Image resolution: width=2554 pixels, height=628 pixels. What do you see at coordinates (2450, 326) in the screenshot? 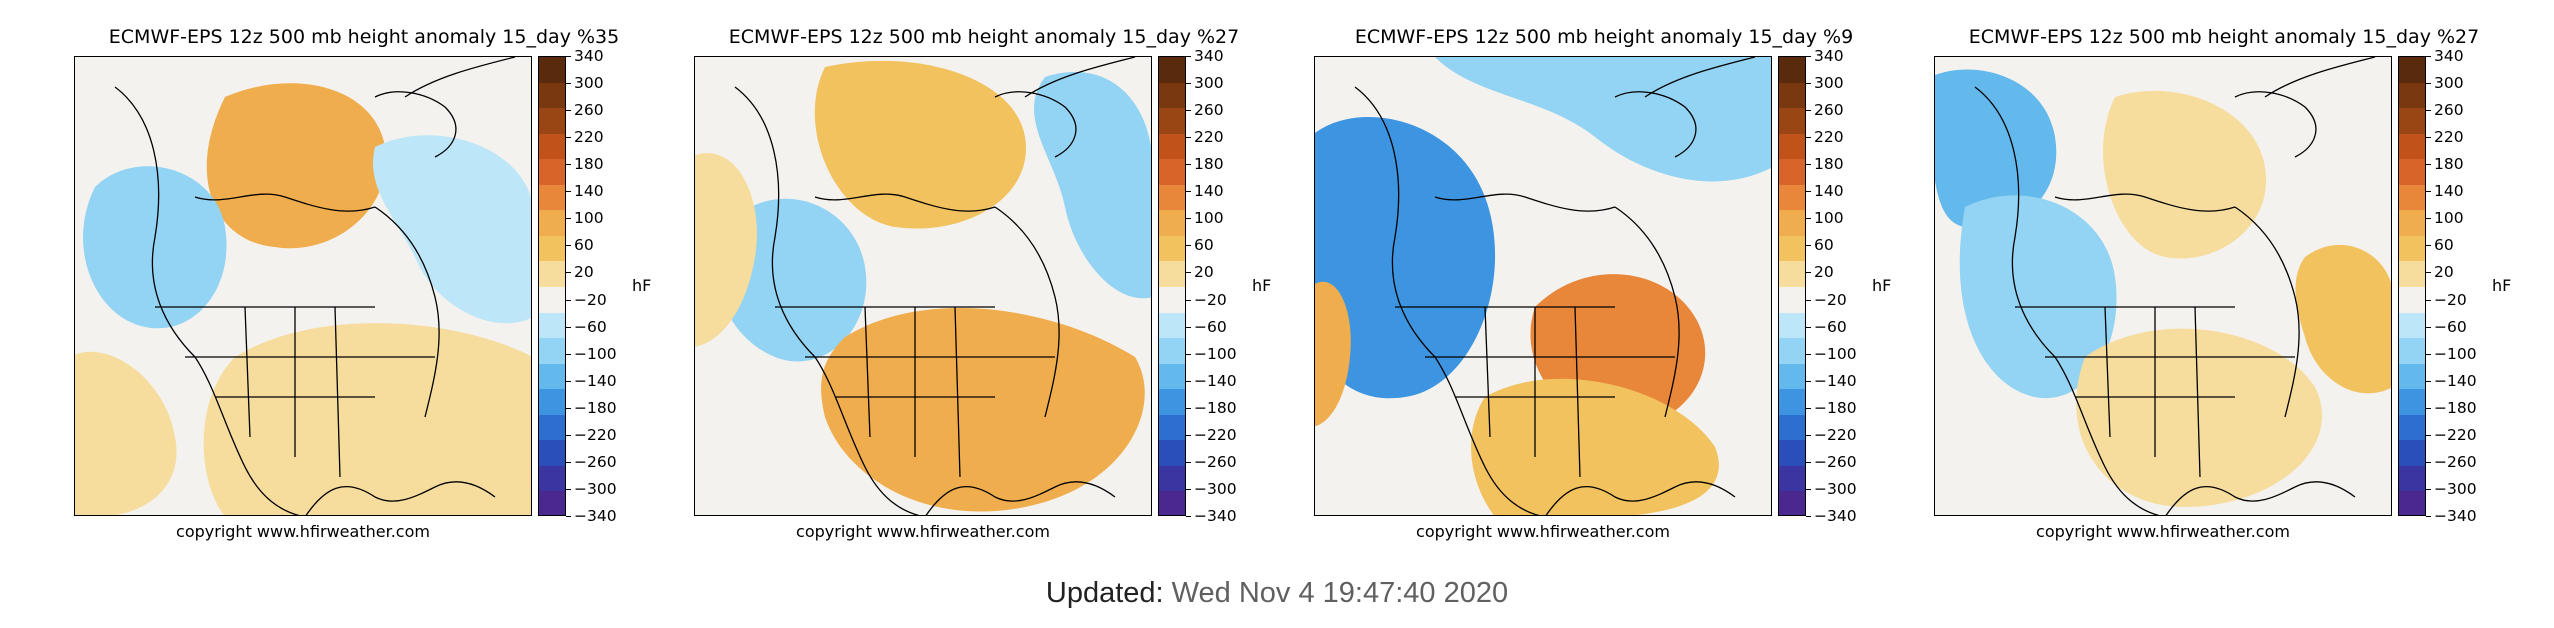
I see `colorbar-tick-label: −60` at bounding box center [2450, 326].